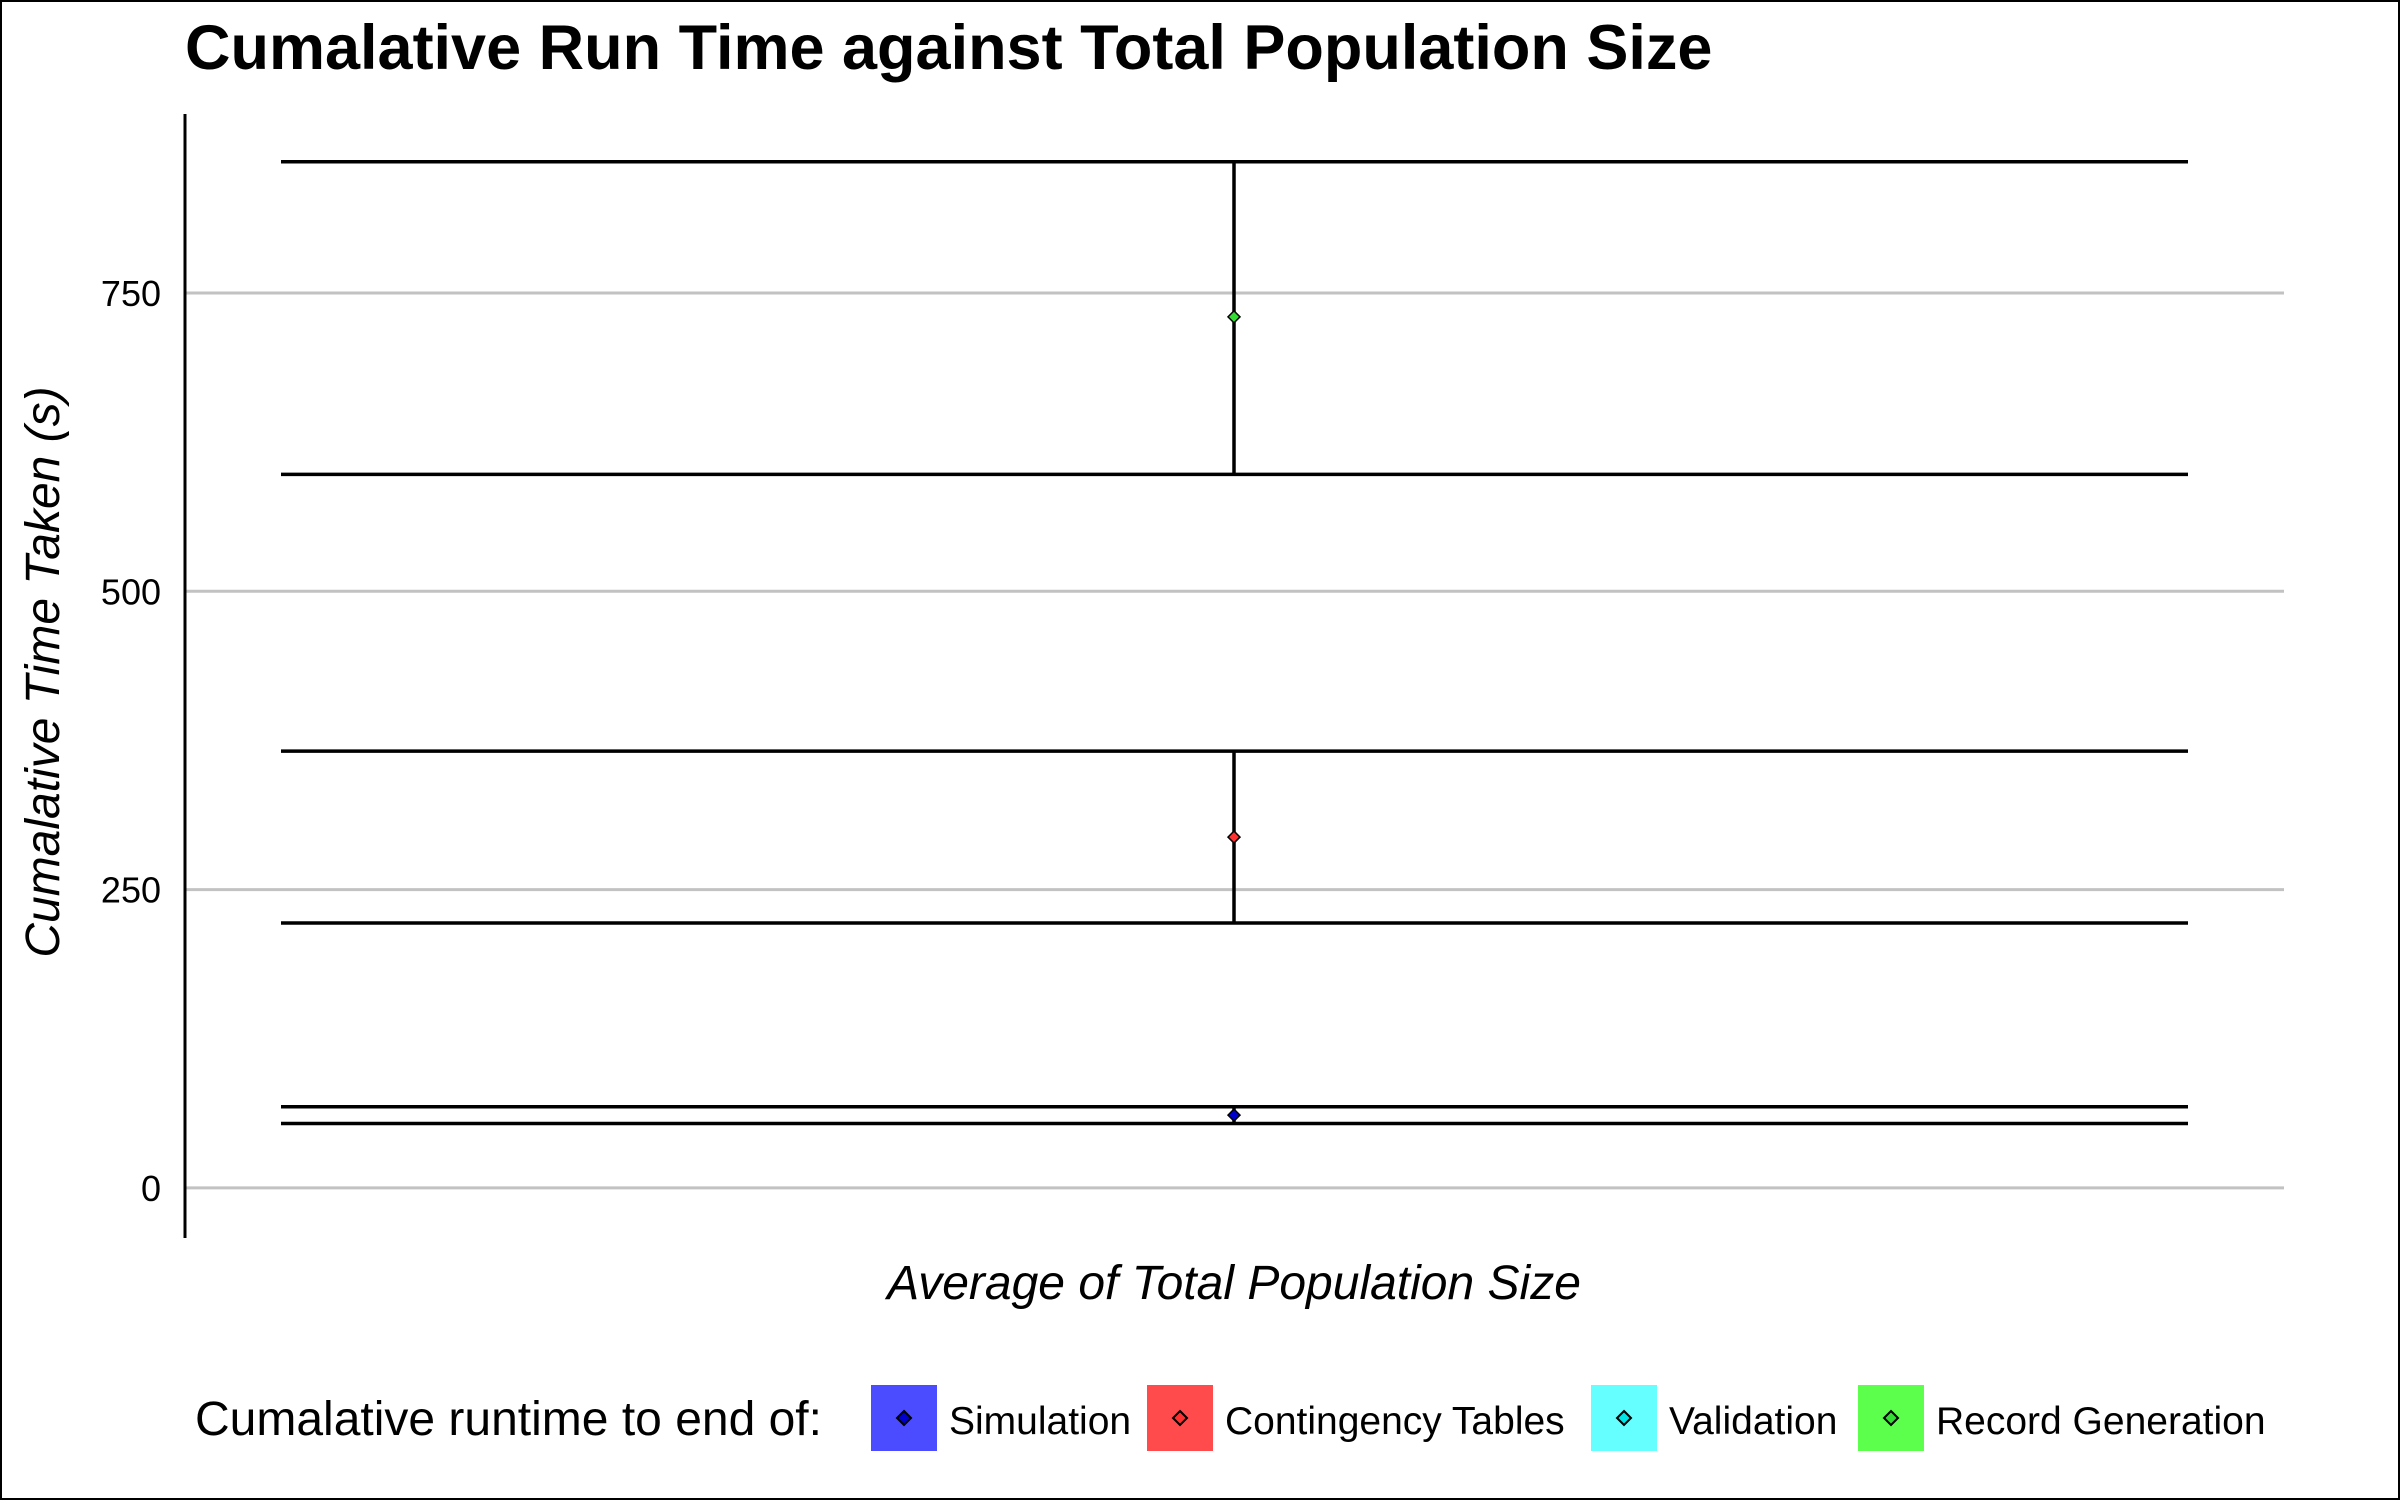 The width and height of the screenshot is (2400, 1500). What do you see at coordinates (1232, 1283) in the screenshot?
I see `x-axis-title: Average of Total Population Size` at bounding box center [1232, 1283].